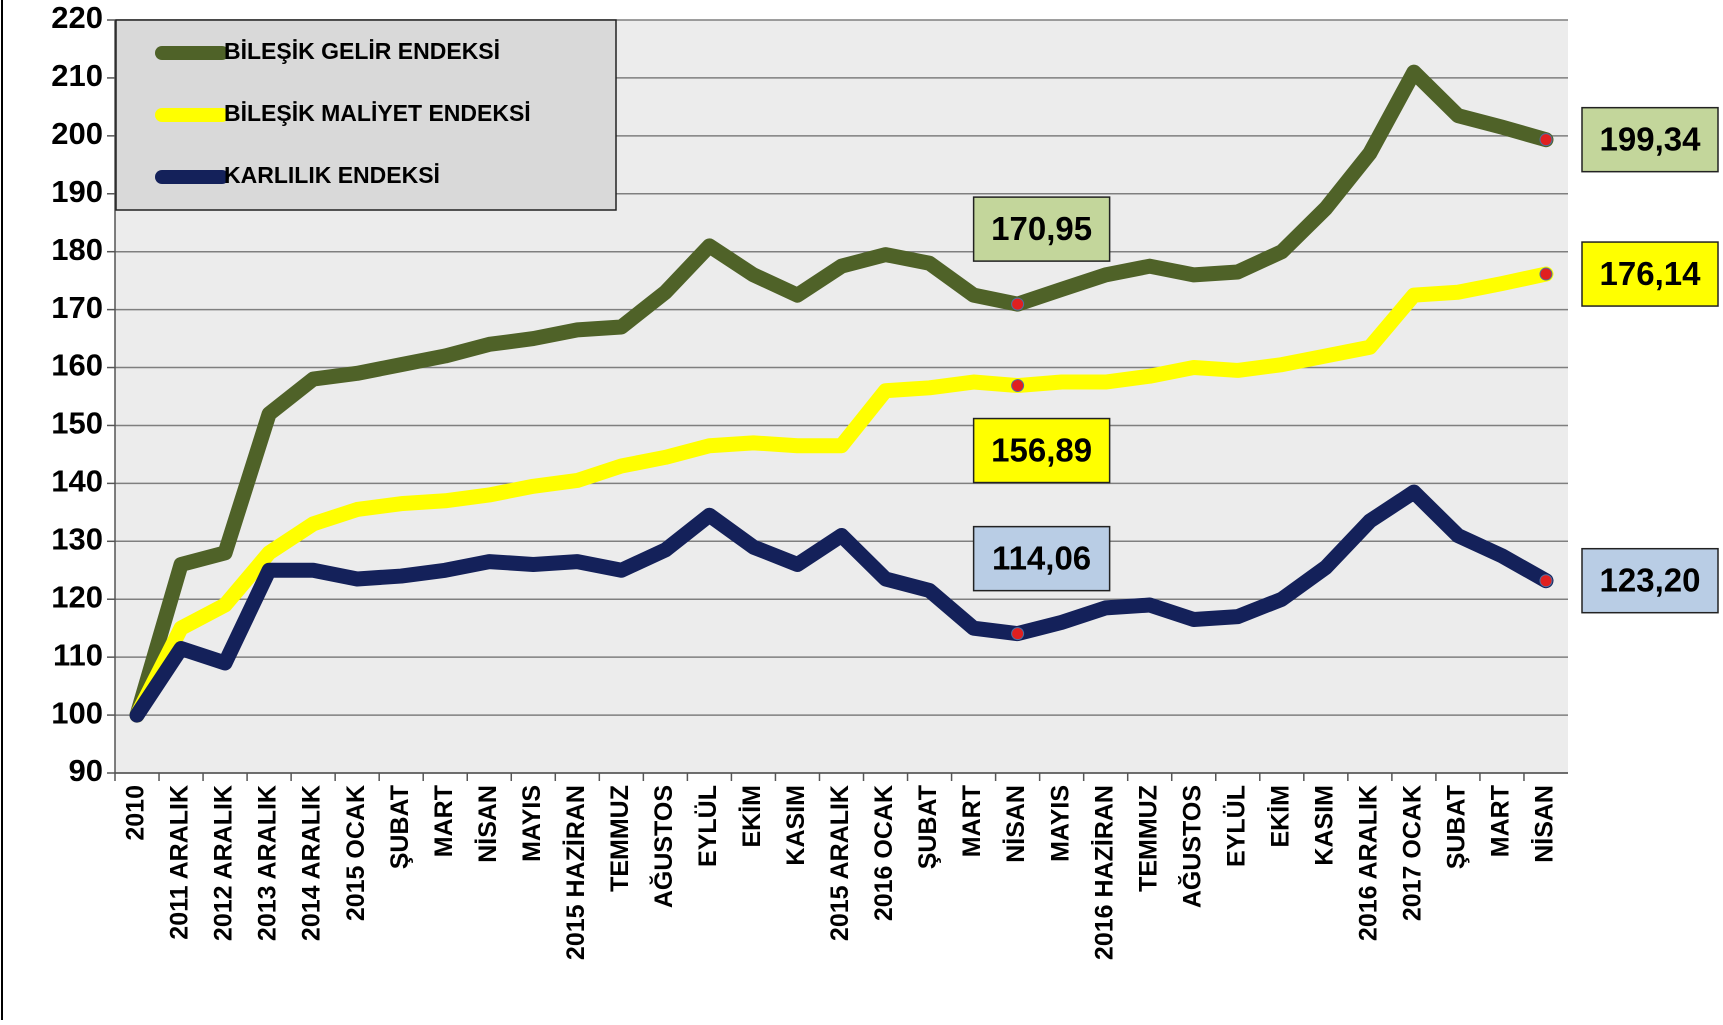 The width and height of the screenshot is (1723, 1025). What do you see at coordinates (77, 538) in the screenshot?
I see `y-tick-label: 130` at bounding box center [77, 538].